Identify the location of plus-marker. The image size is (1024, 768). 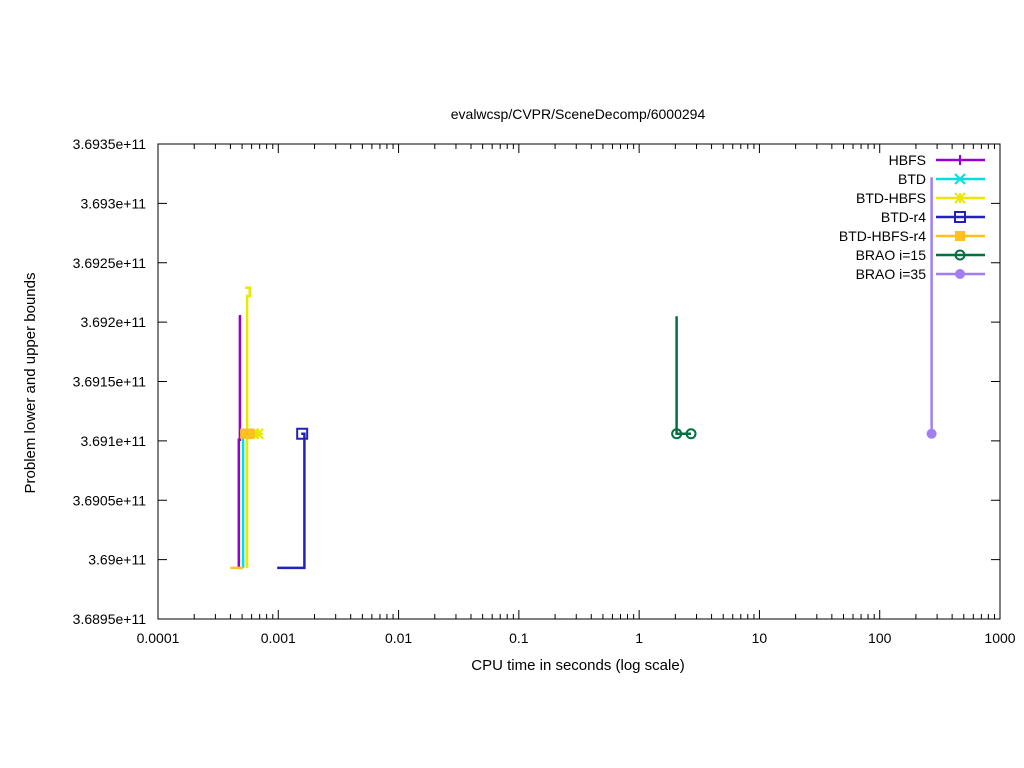
(960, 160).